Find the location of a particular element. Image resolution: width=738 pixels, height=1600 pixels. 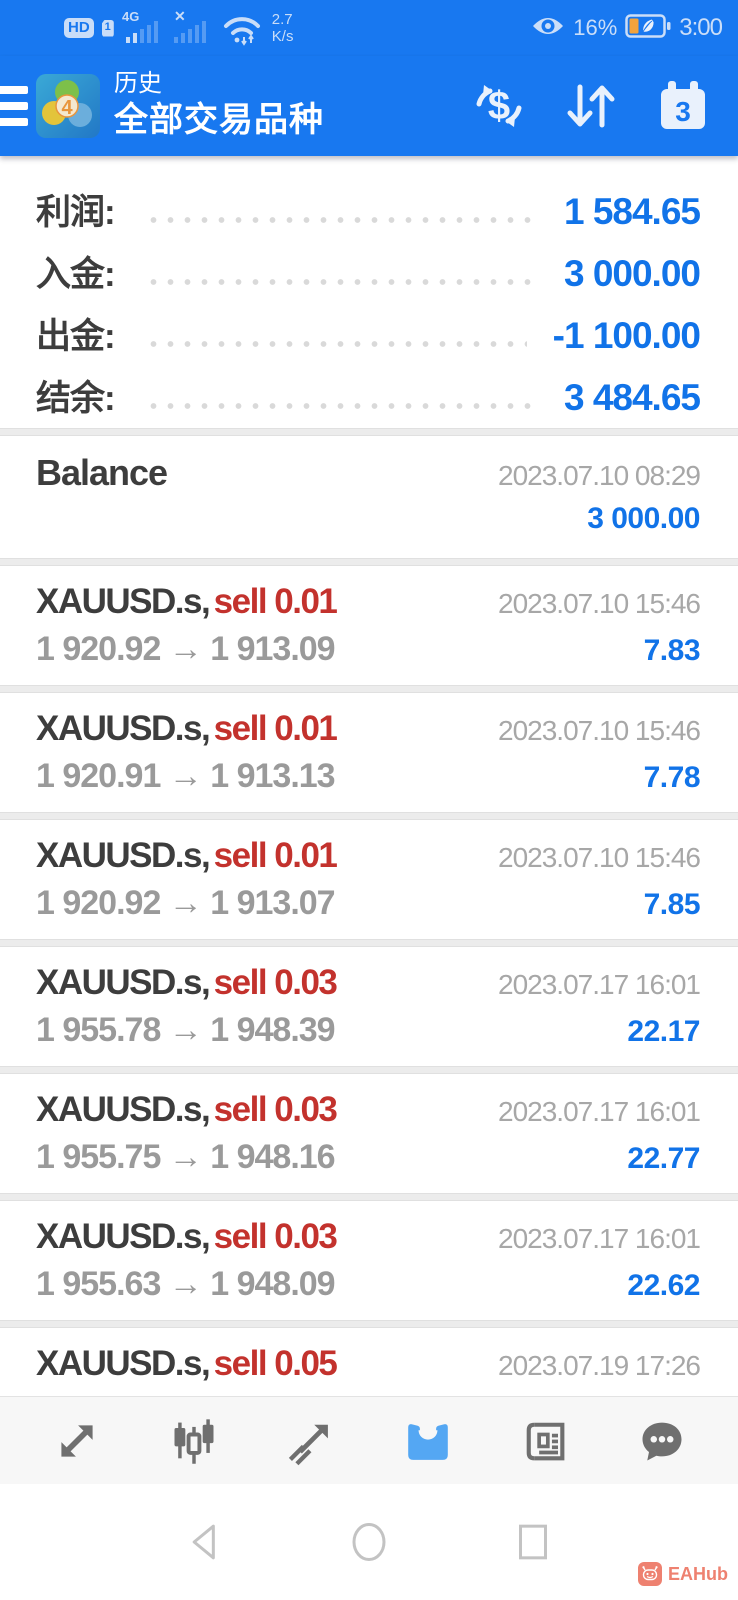

eahub-watermark: EAHub is located at coordinates (683, 1574).